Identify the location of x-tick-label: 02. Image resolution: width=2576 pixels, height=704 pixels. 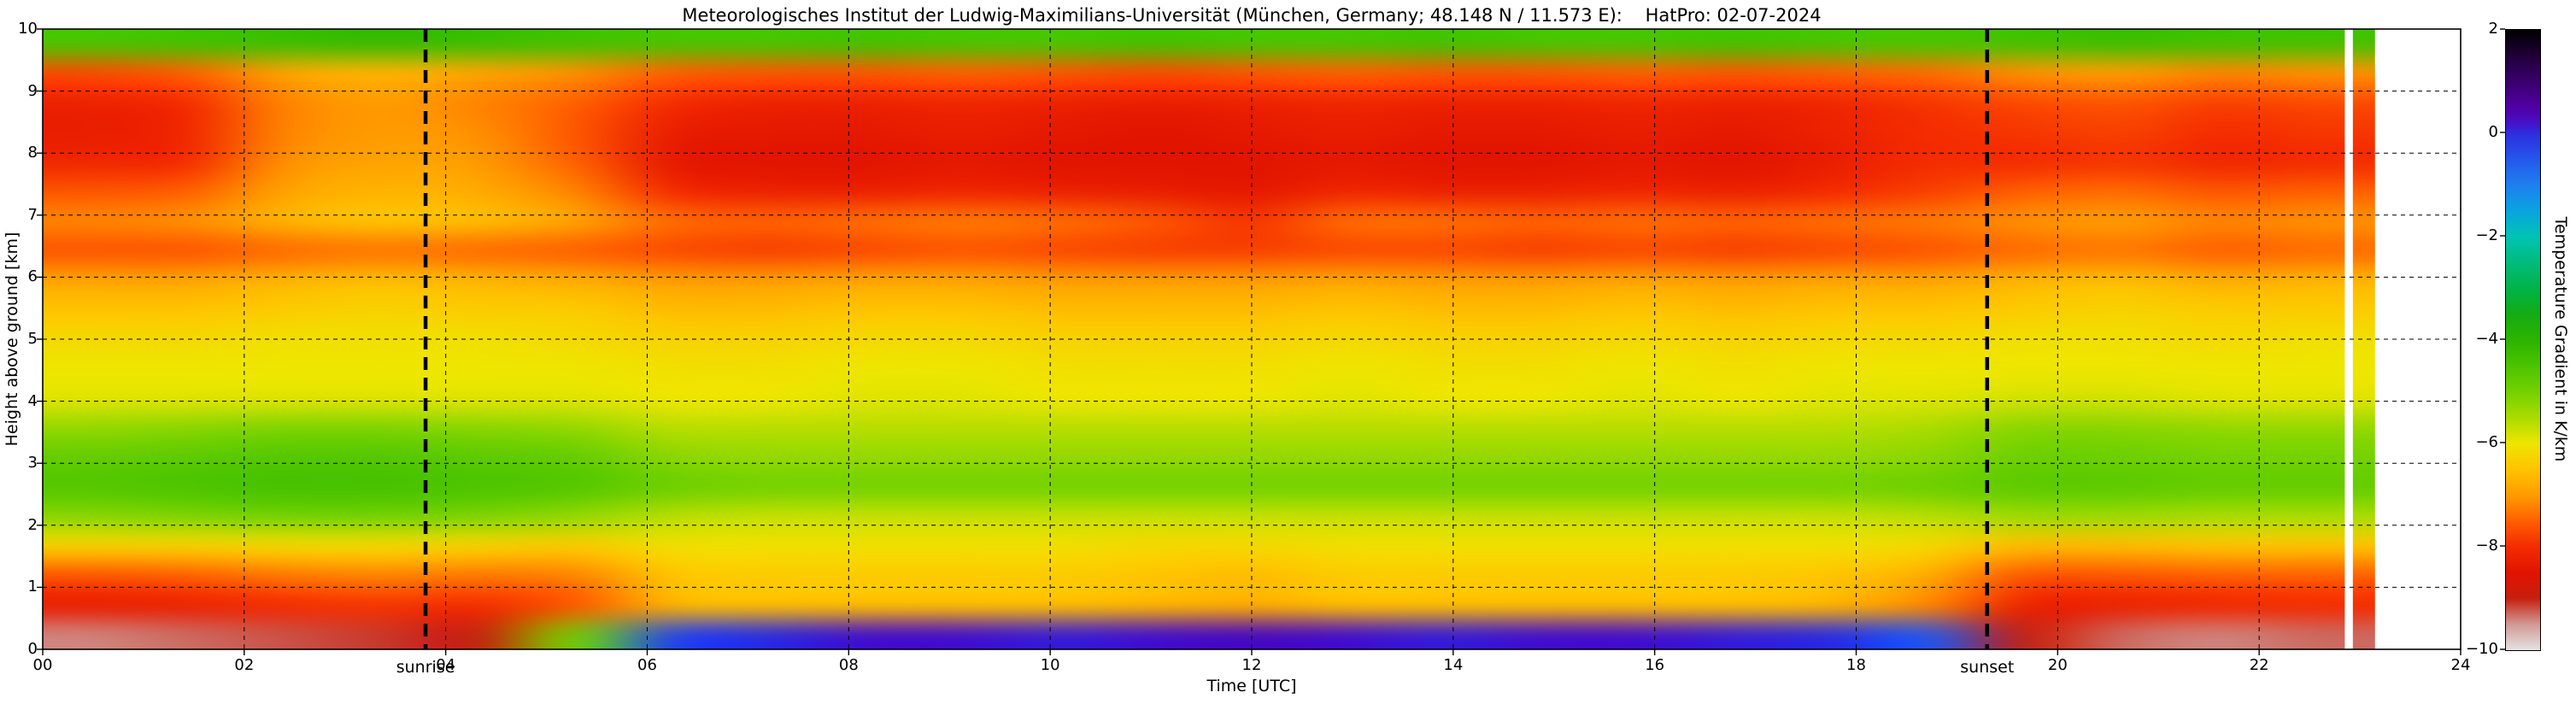
(244, 665).